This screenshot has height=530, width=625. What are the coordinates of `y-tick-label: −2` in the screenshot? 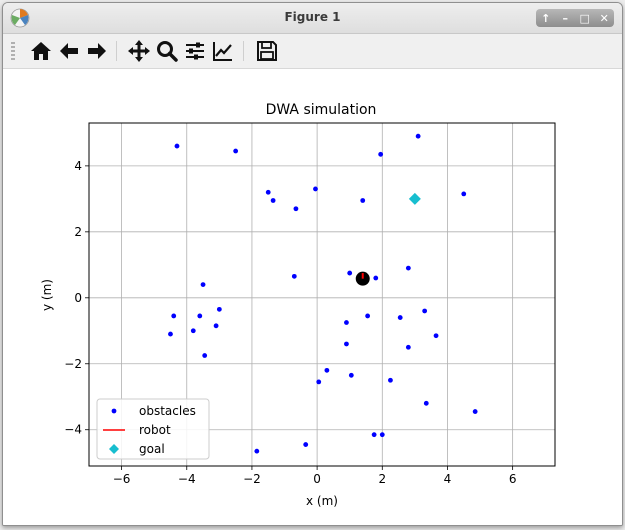 It's located at (73, 364).